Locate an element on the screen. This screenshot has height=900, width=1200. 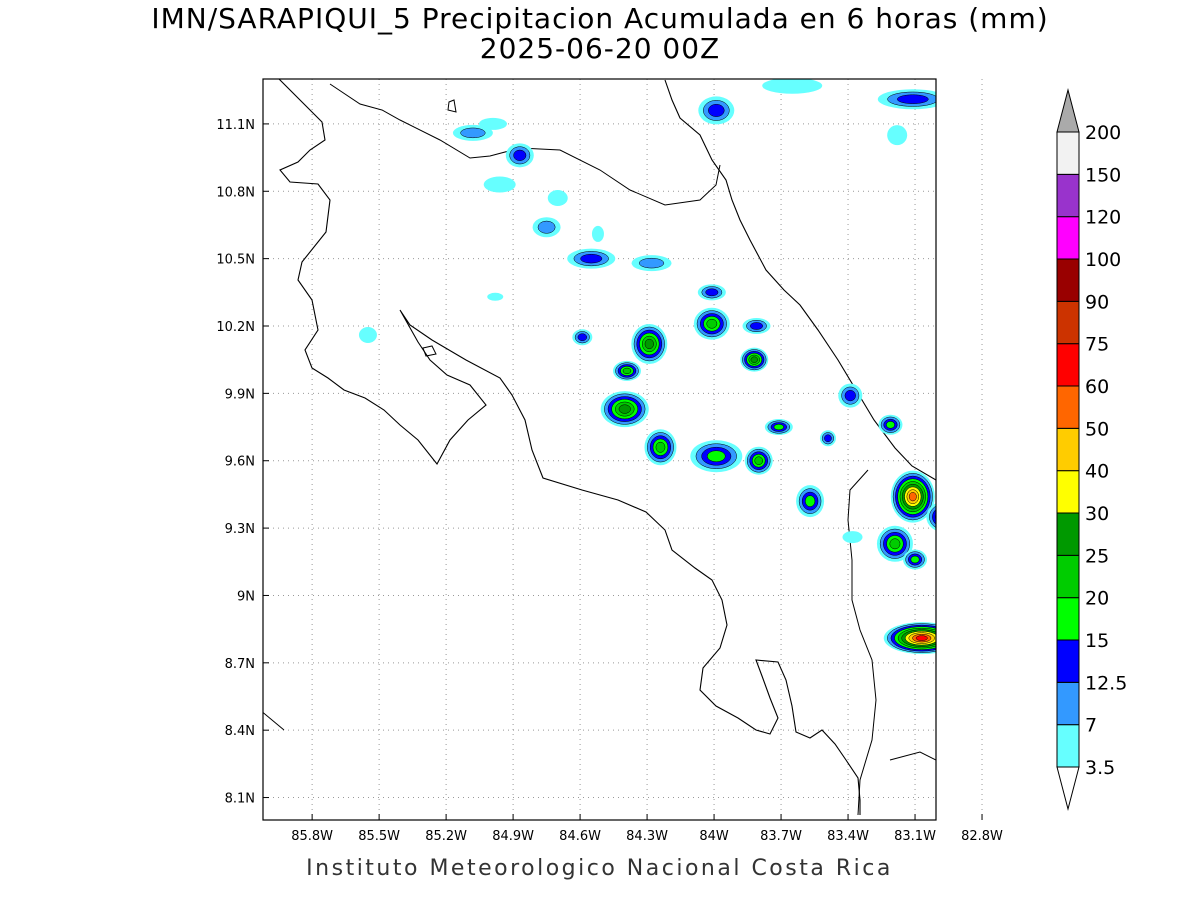
caribbean-coastline is located at coordinates (800, 280).